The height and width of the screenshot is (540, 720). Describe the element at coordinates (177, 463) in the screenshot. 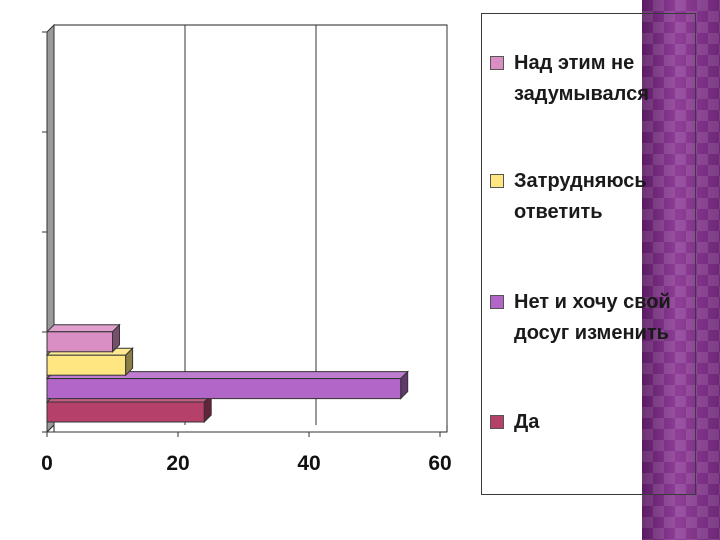

I see `x-tick-label: 20` at that location.